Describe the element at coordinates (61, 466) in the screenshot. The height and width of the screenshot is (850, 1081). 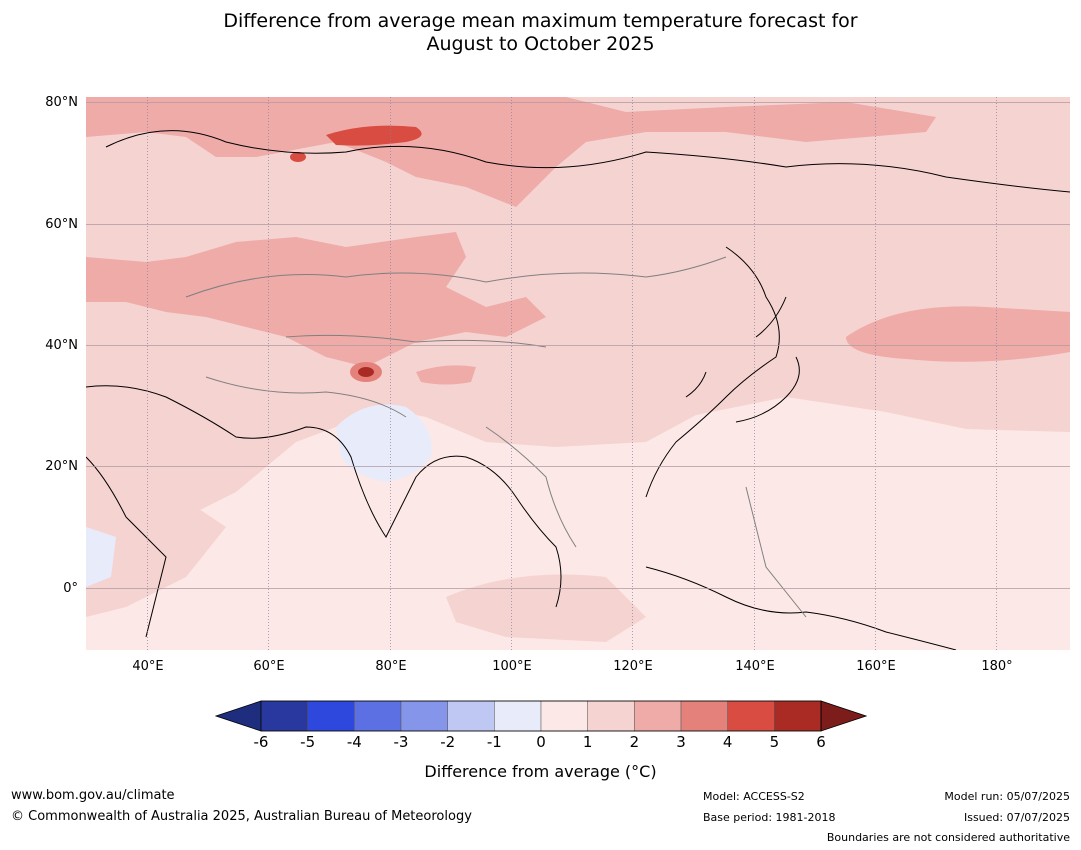
I see `lat-label-20n: 20°N` at that location.